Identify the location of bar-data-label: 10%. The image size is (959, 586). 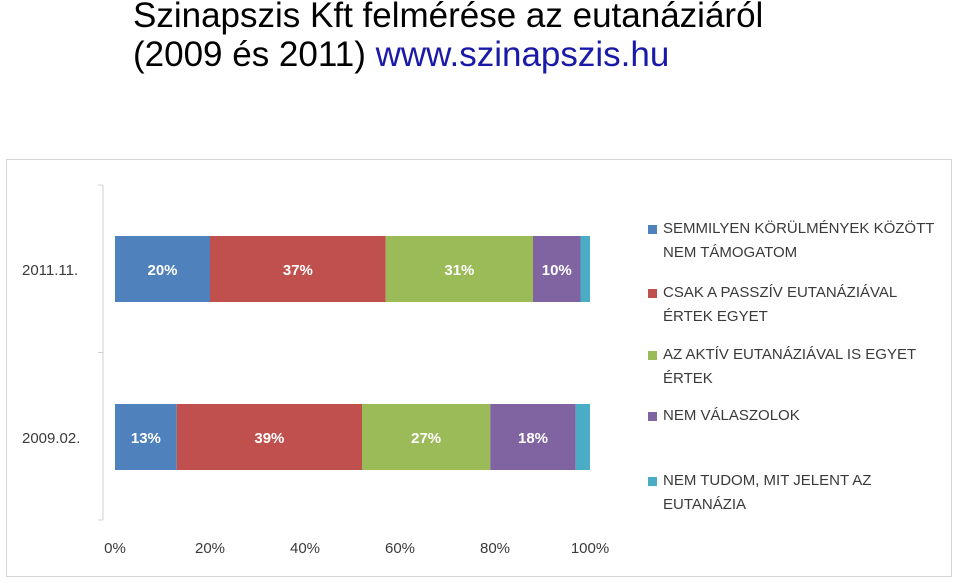
(557, 270).